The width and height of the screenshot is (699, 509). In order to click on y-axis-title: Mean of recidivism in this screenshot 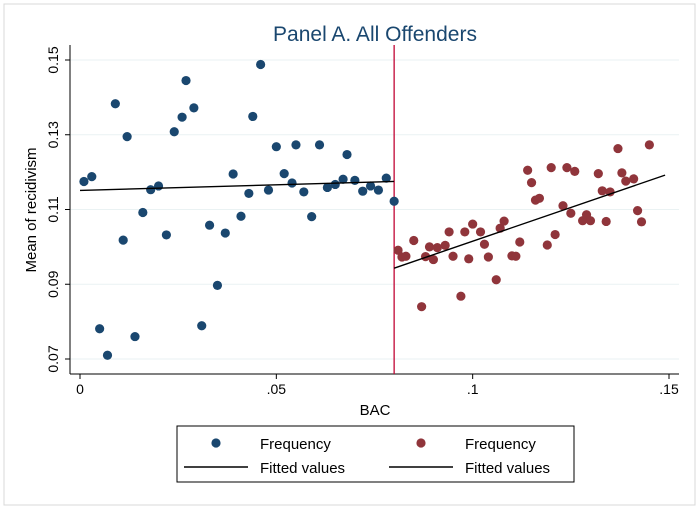, I will do `click(31, 209)`.